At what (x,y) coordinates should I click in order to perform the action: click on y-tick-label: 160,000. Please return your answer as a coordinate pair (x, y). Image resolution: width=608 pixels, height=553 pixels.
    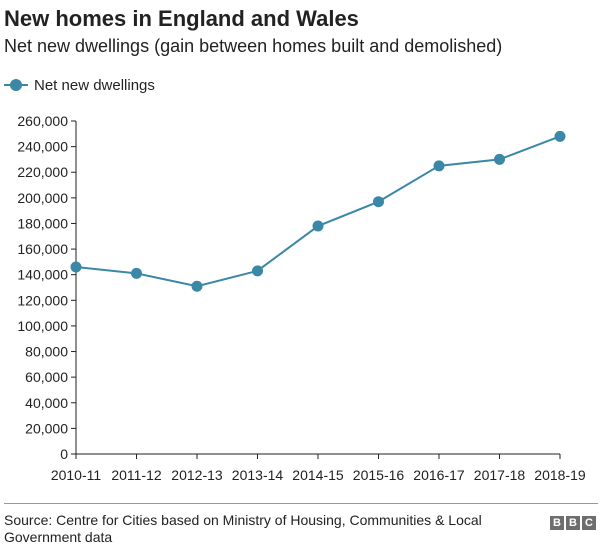
    Looking at the image, I should click on (42, 249).